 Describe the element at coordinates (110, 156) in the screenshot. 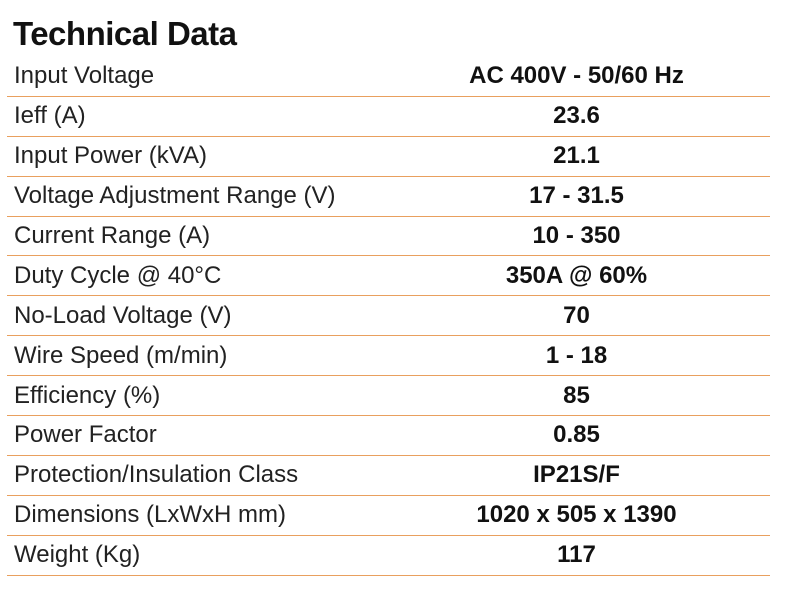

I see `row-label: Input Power (kVA)` at that location.